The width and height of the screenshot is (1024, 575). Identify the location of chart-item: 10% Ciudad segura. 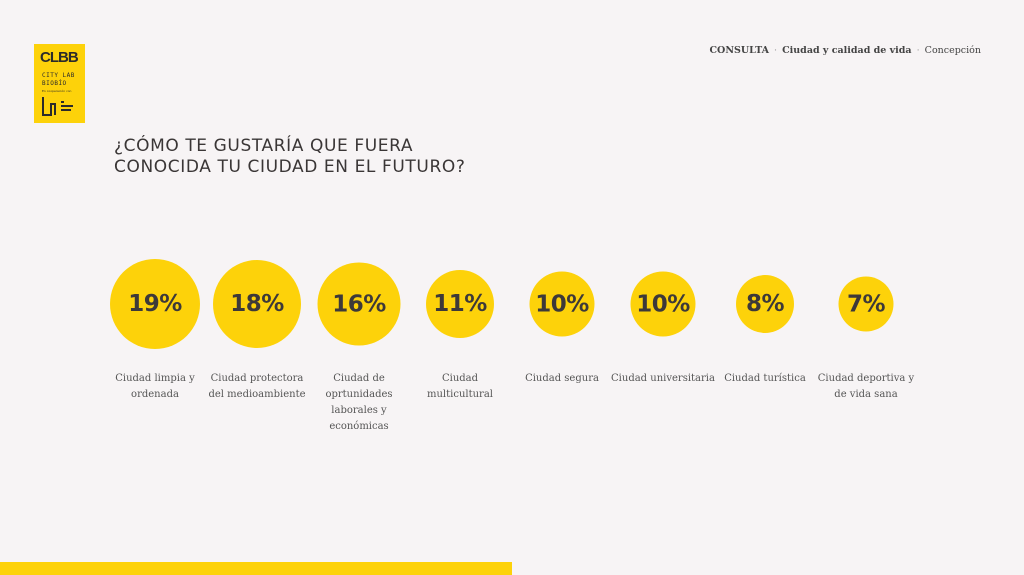
(562, 321).